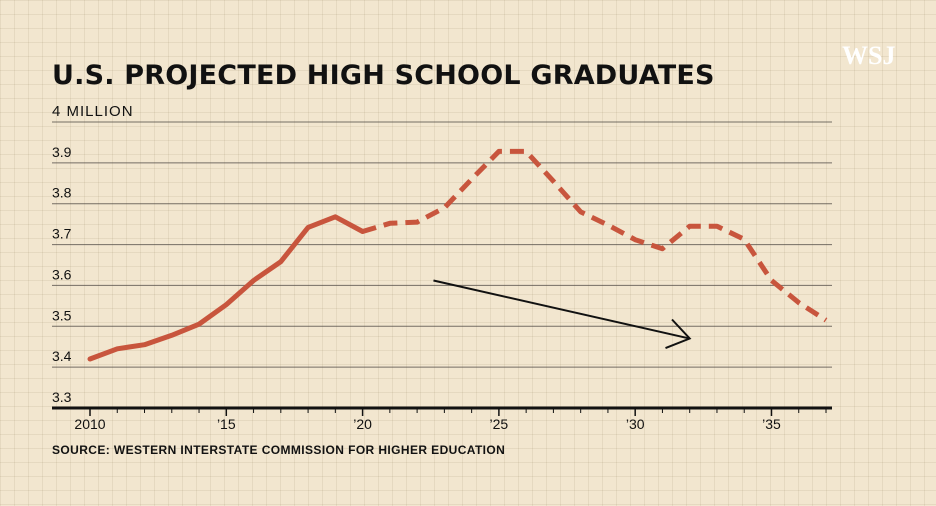  I want to click on annotations, so click(562, 314).